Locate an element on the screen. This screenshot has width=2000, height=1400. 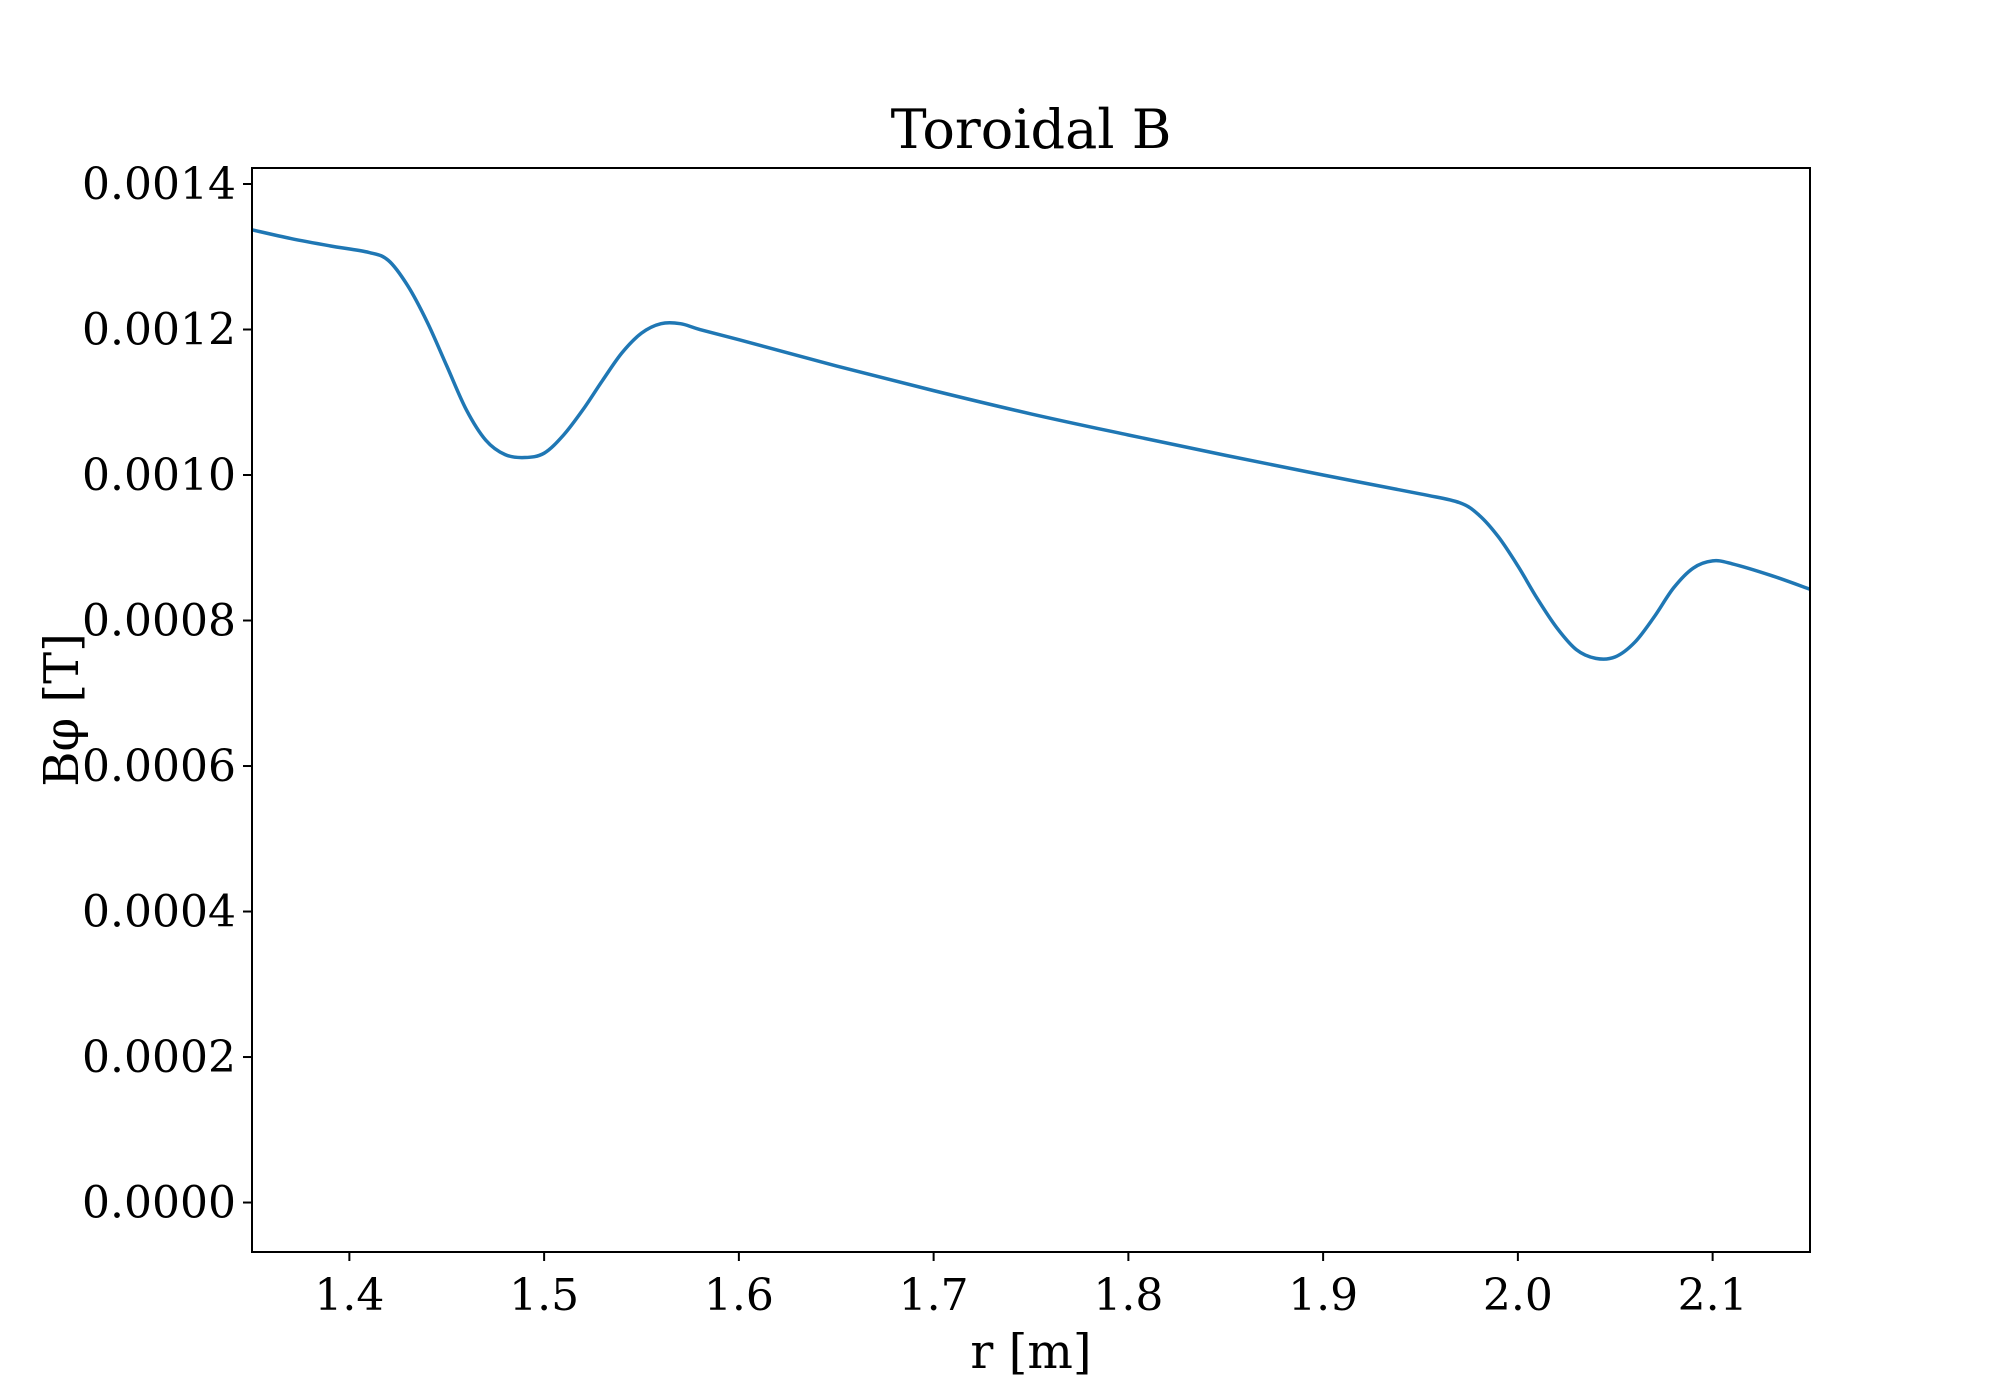
y-tick-label: 0.0014 is located at coordinates (159, 184).